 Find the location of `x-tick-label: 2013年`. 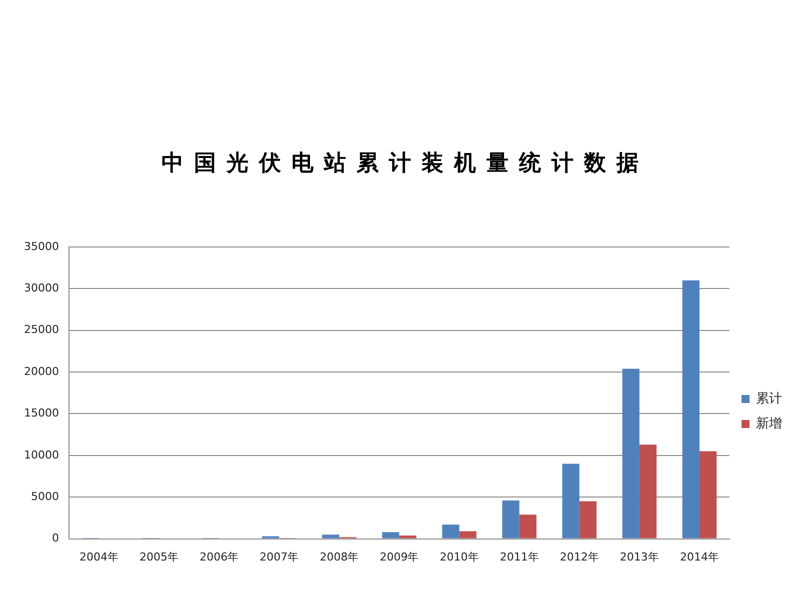

x-tick-label: 2013年 is located at coordinates (639, 557).